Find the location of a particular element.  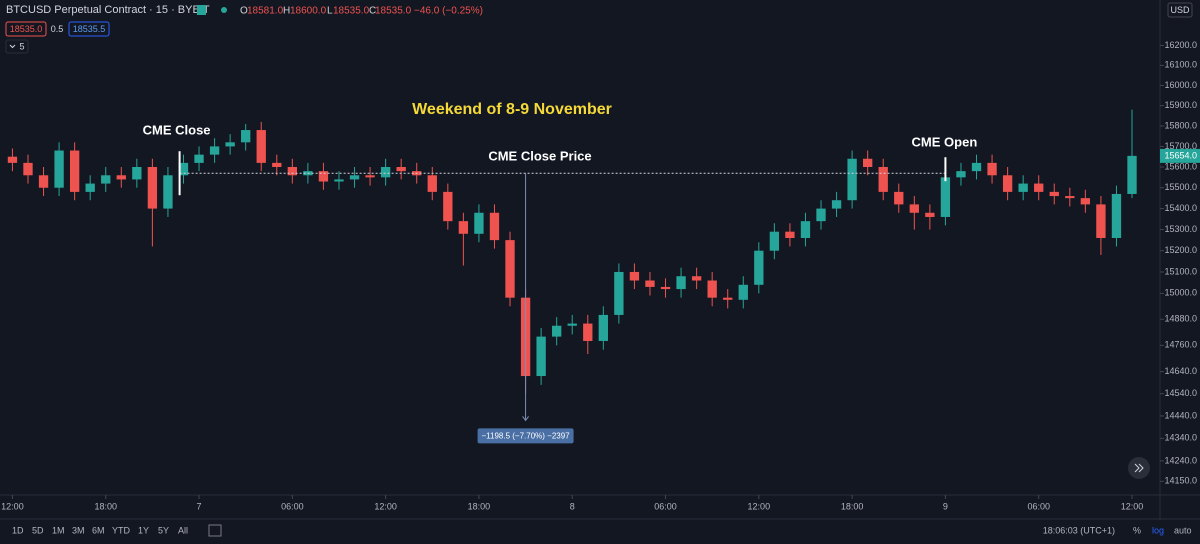

last-price-box is located at coordinates (1180, 155).